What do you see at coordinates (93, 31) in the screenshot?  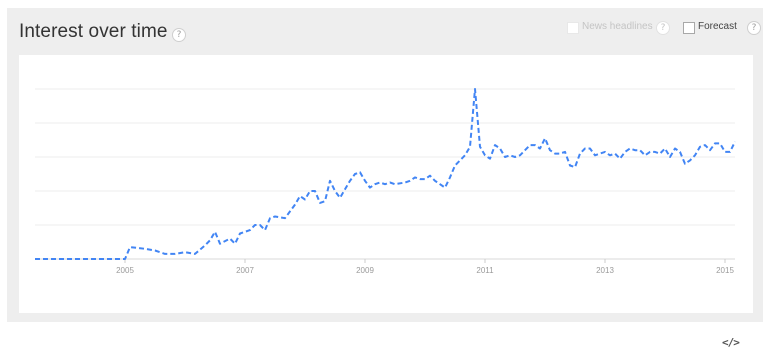 I see `page-title: Interest over time` at bounding box center [93, 31].